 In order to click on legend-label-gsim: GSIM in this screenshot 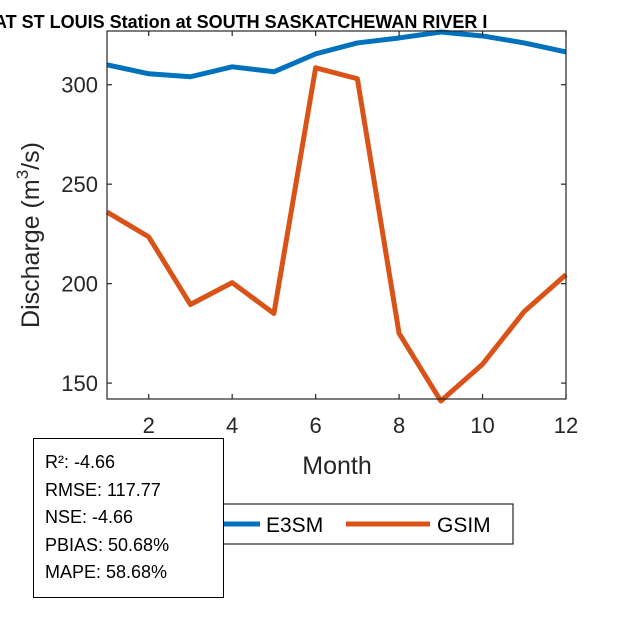, I will do `click(464, 525)`.